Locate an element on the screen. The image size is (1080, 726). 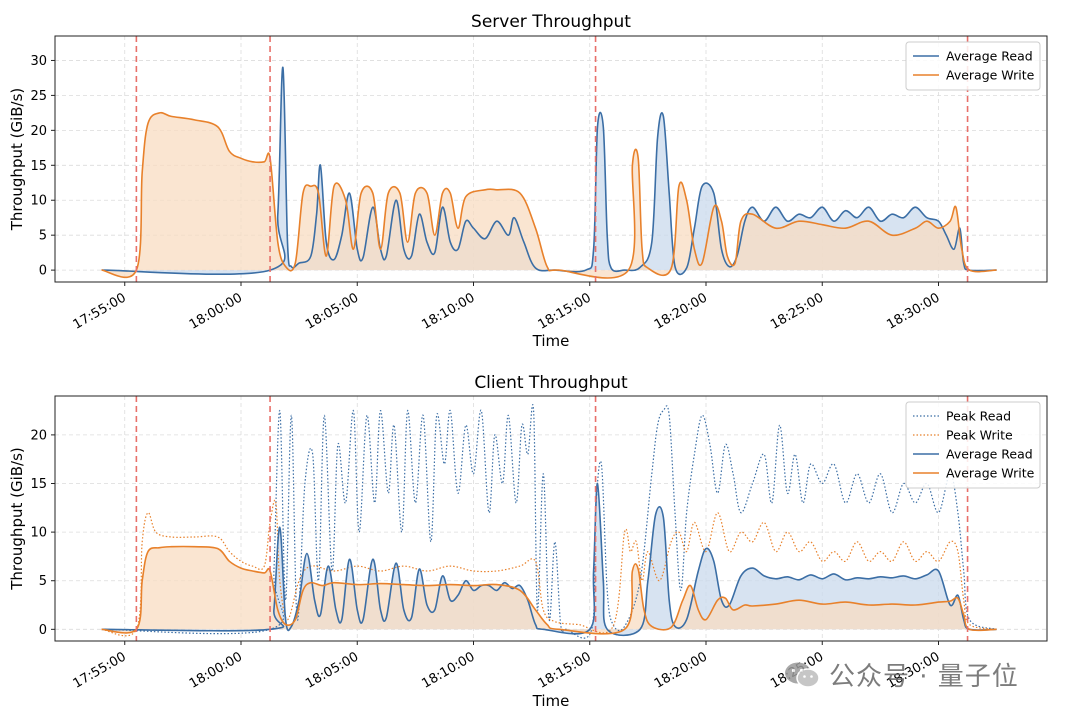
watermark: 公众号 · 量子位 is located at coordinates (901, 674).